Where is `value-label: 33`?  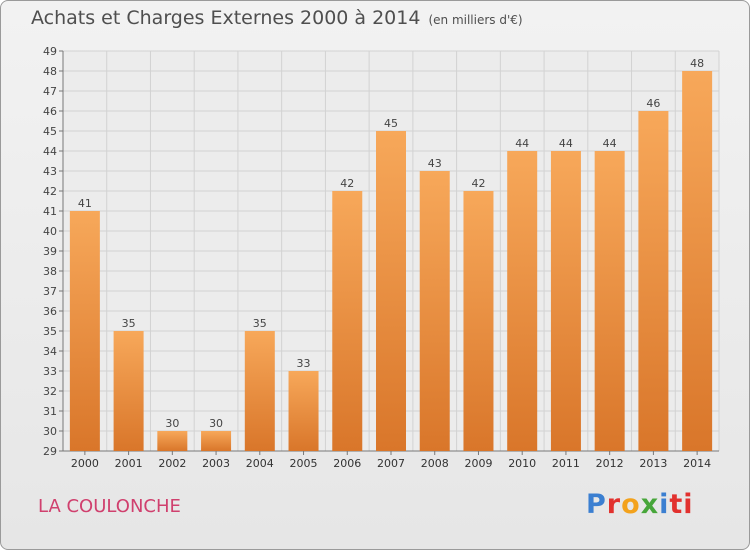
value-label: 33 is located at coordinates (304, 363).